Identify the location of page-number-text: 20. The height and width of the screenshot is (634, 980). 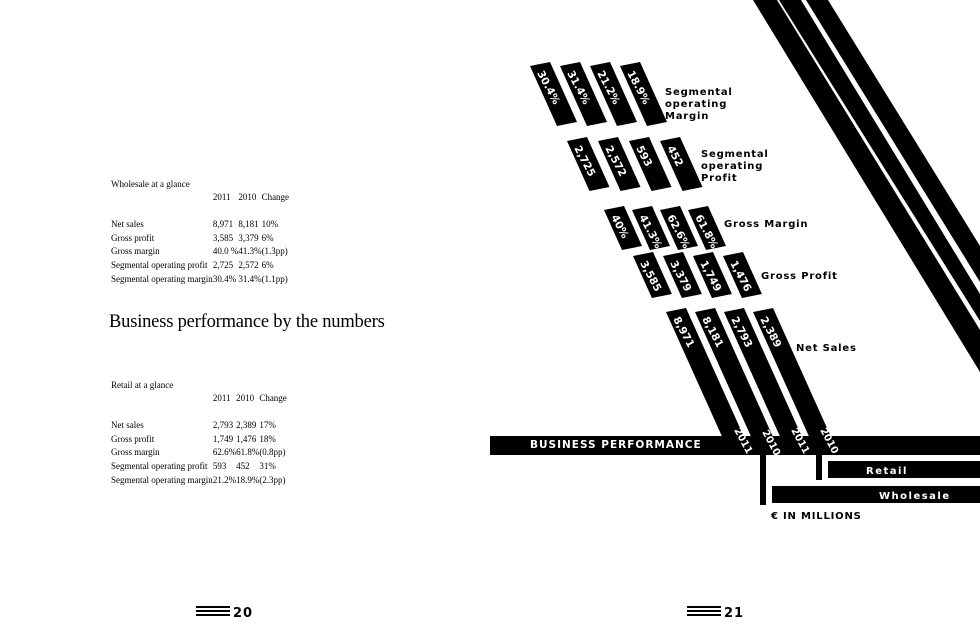
(243, 613).